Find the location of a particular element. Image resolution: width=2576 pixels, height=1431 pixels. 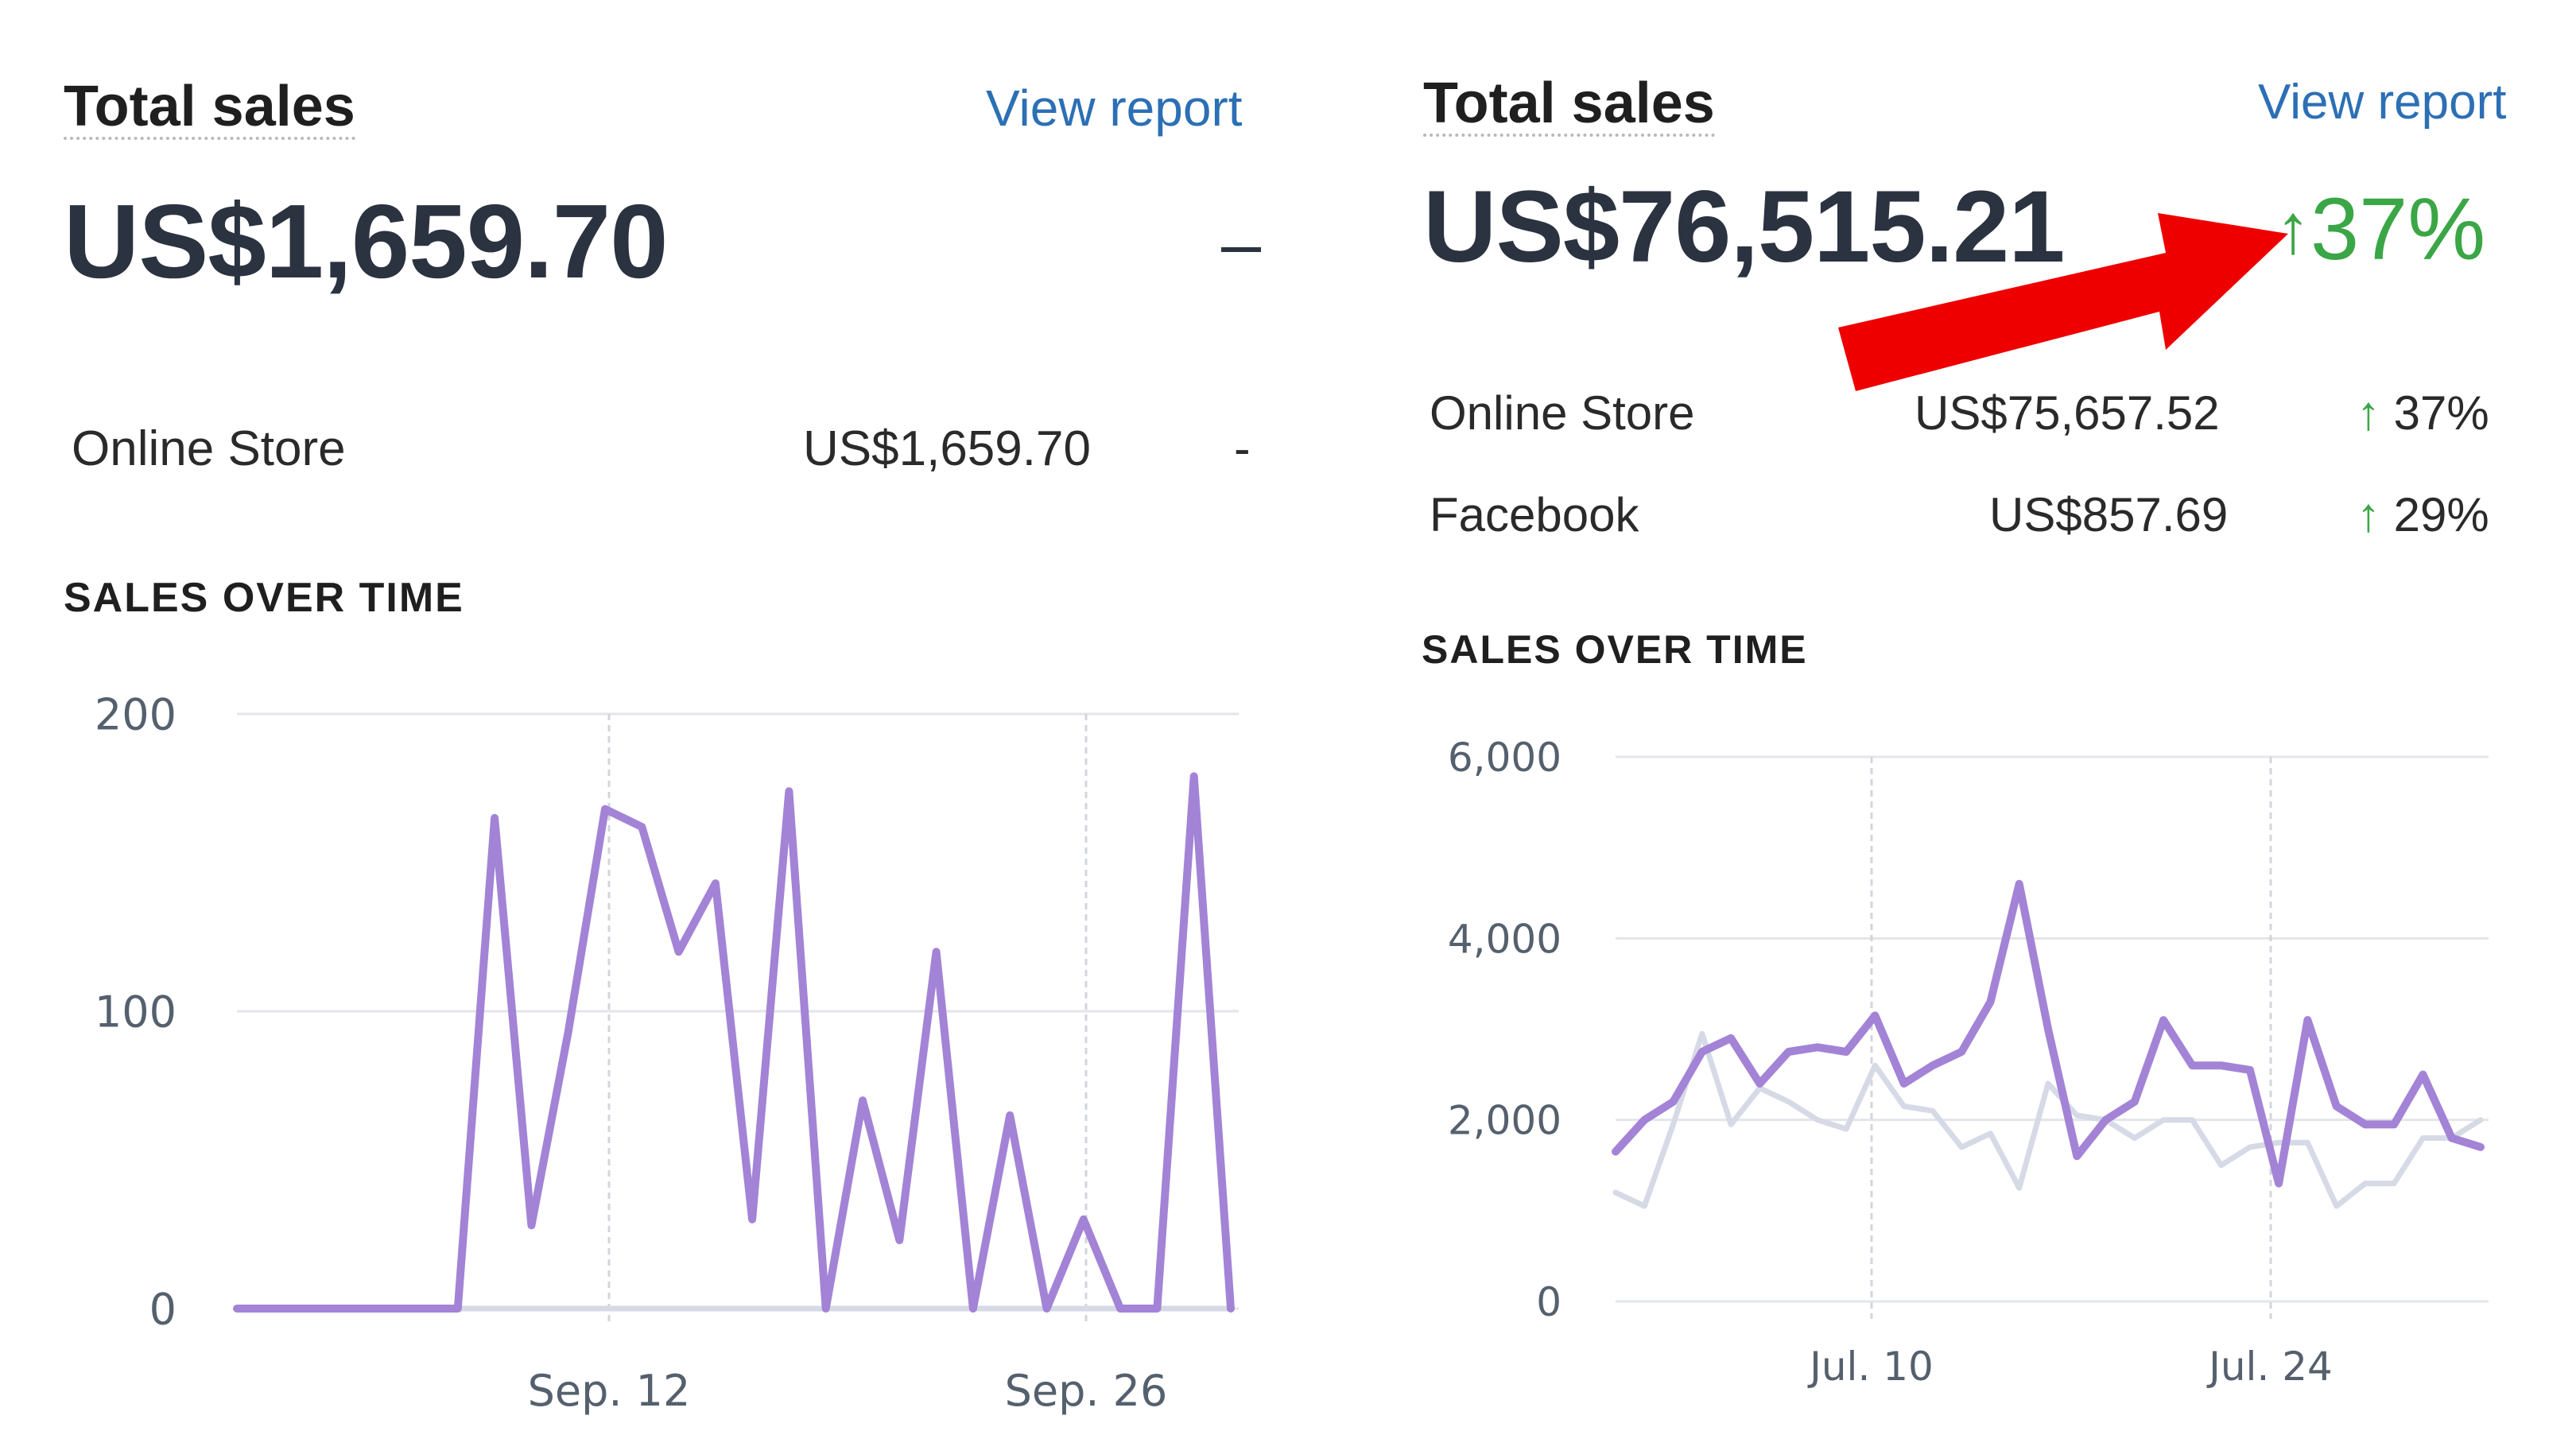

breakdown-row-change: ↑ 37% is located at coordinates (2423, 413).